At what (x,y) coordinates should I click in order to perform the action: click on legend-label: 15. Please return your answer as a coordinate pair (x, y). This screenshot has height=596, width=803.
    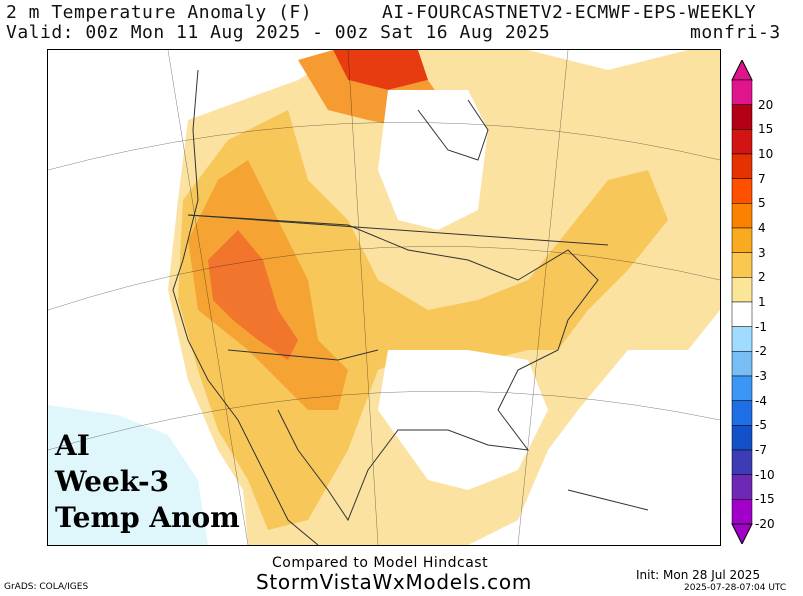
    Looking at the image, I should click on (766, 129).